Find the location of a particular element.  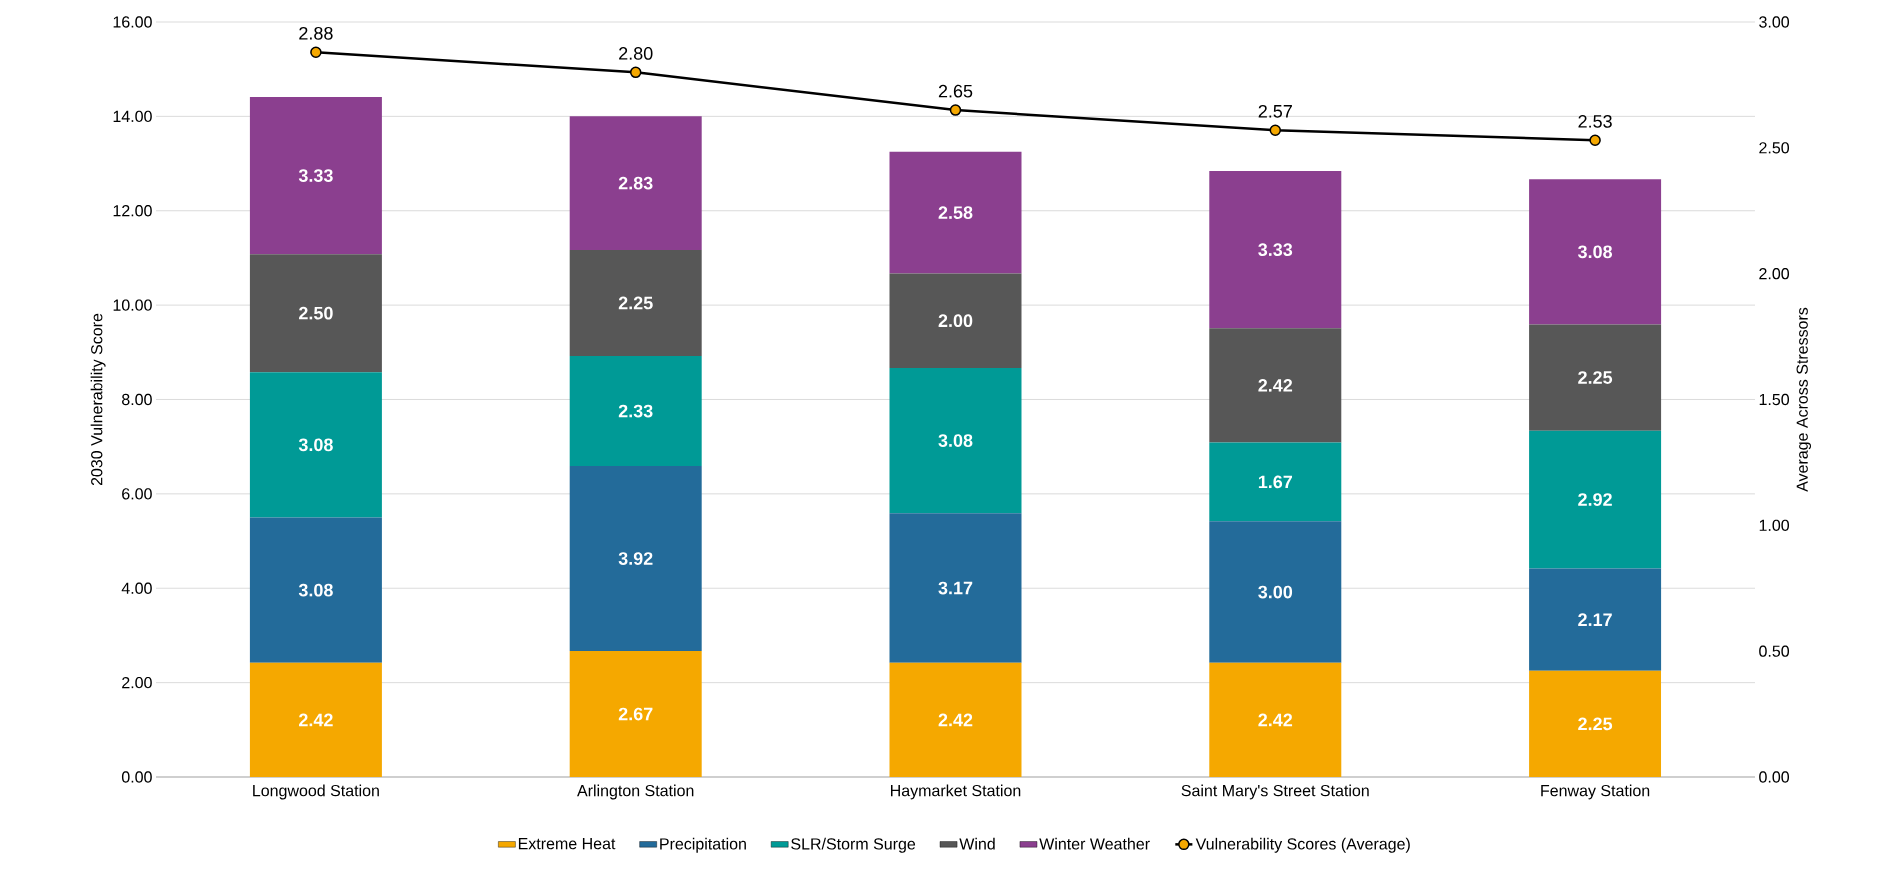

y2-tick-label: 1.00 is located at coordinates (1774, 525).